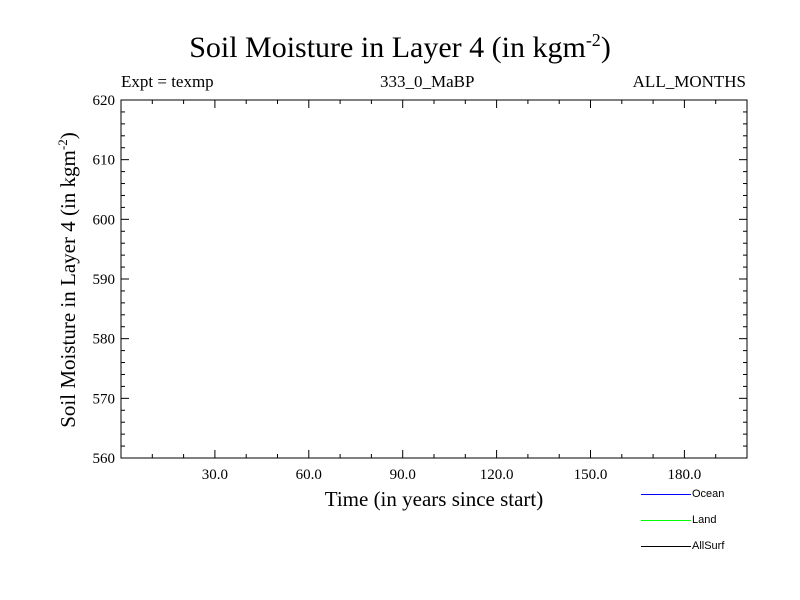 Image resolution: width=800 pixels, height=600 pixels. I want to click on legend-label-land: Land, so click(704, 520).